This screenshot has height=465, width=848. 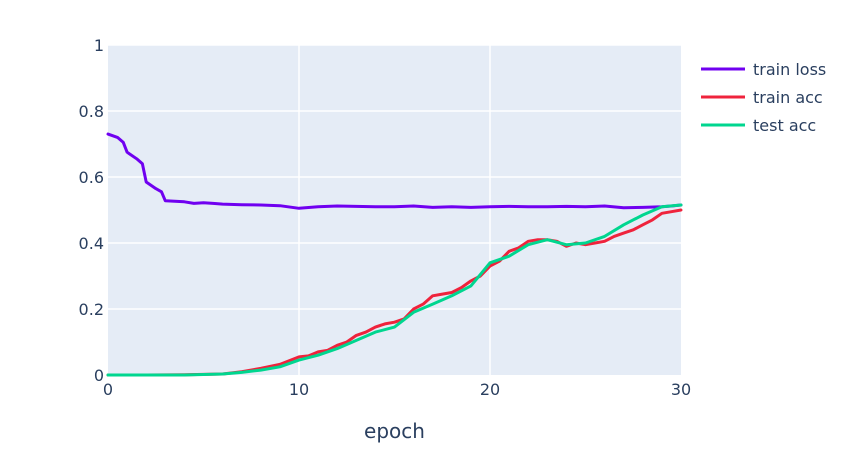 What do you see at coordinates (784, 125) in the screenshot?
I see `legend-label: test acc` at bounding box center [784, 125].